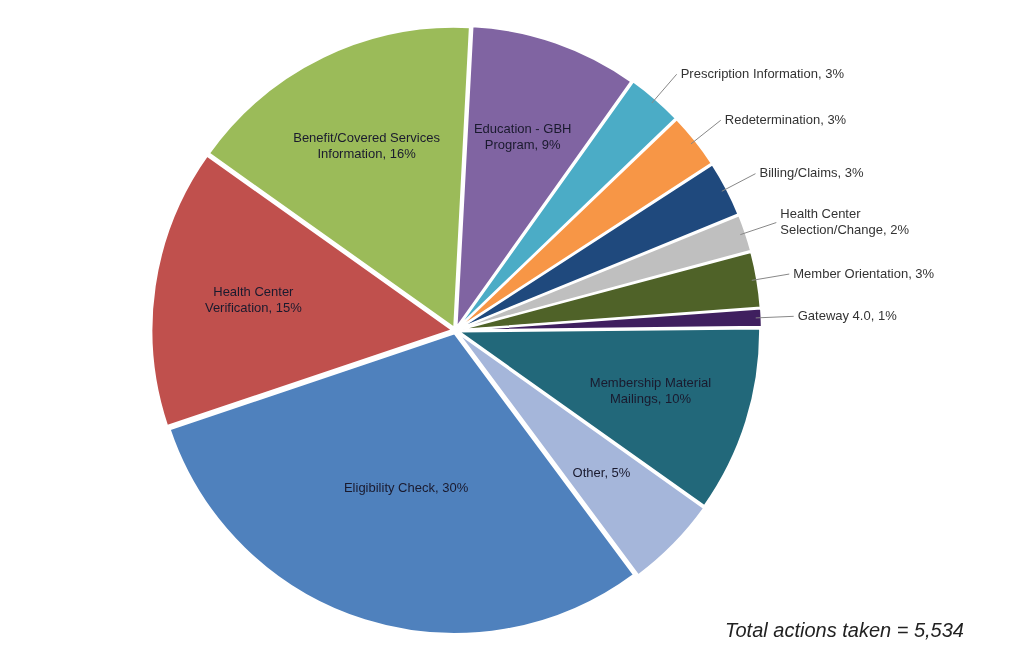 The image size is (1022, 661). I want to click on slice-label: Membership Material Mailings, 10%, so click(650, 391).